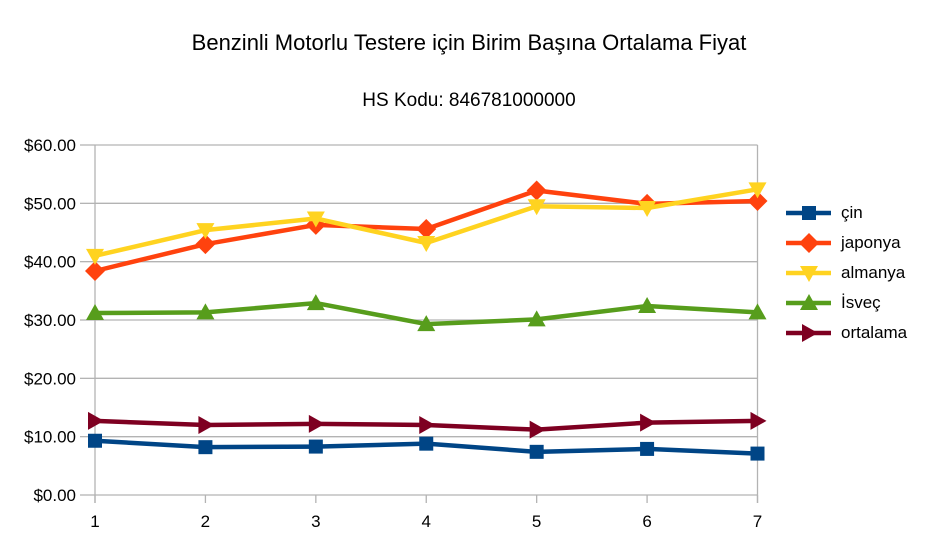 This screenshot has width=938, height=548. I want to click on x-axis-label: 4, so click(426, 521).